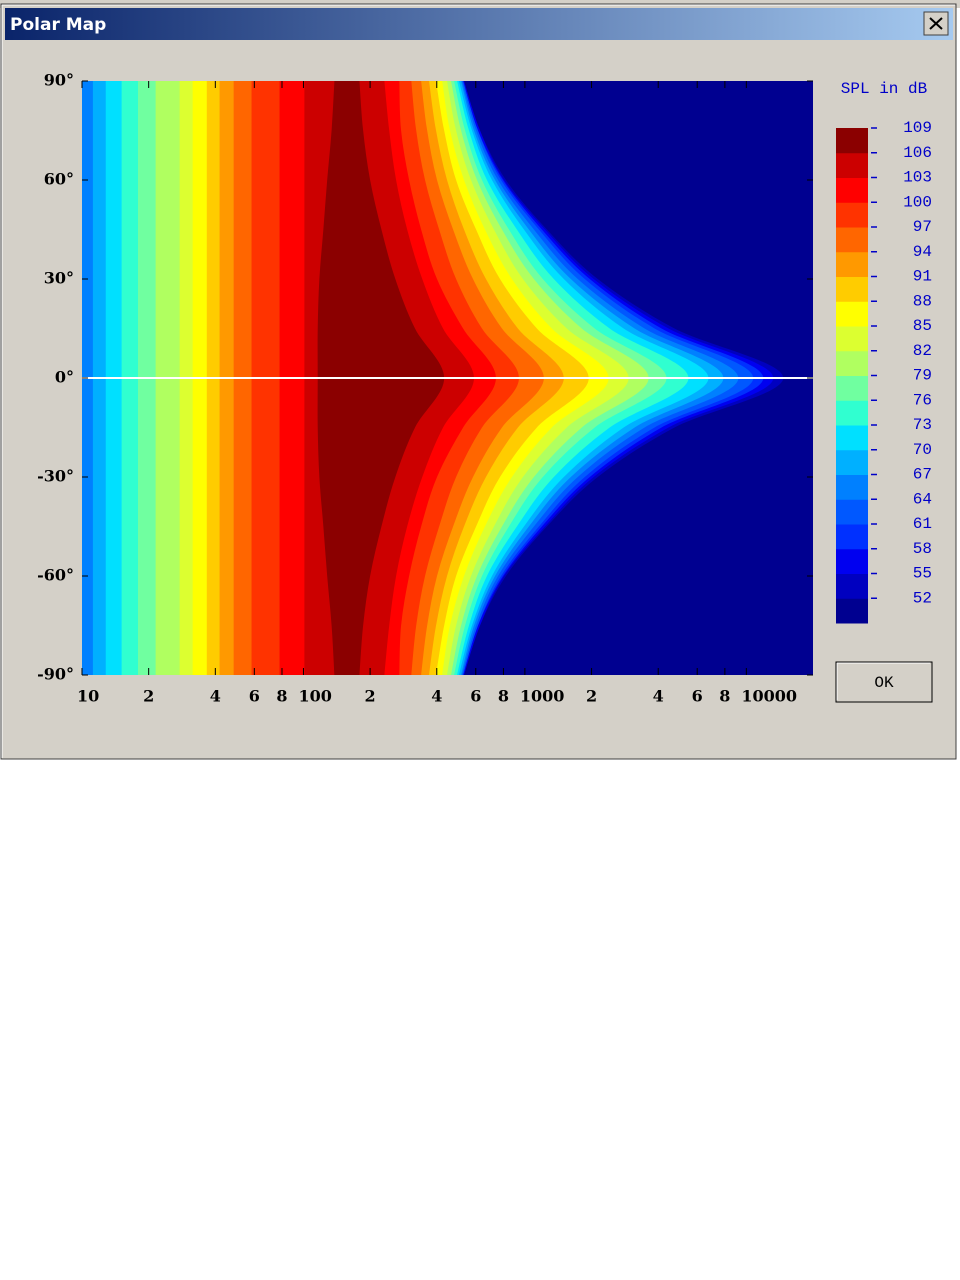  What do you see at coordinates (58, 25) in the screenshot?
I see `window-title: Polar Map` at bounding box center [58, 25].